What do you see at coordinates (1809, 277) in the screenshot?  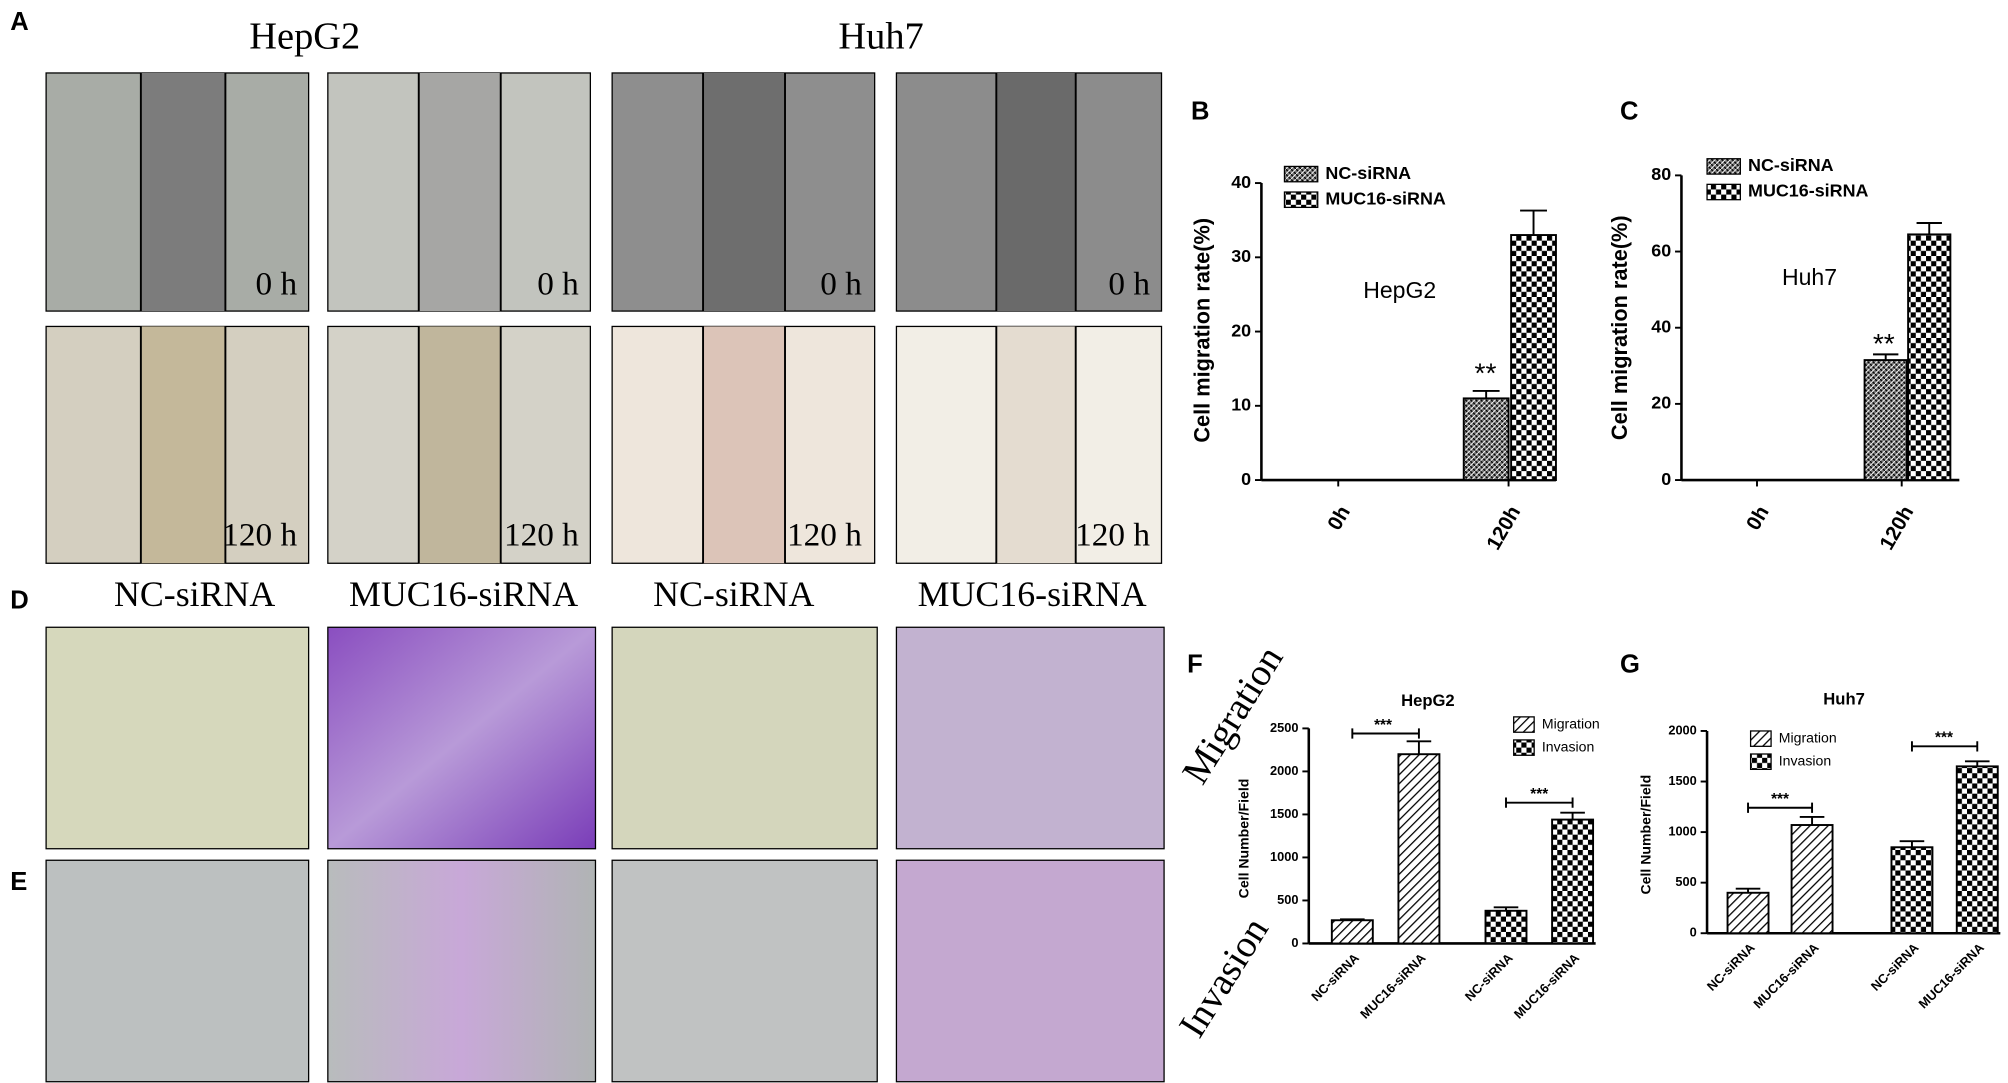 I see `annotation: Huh7` at bounding box center [1809, 277].